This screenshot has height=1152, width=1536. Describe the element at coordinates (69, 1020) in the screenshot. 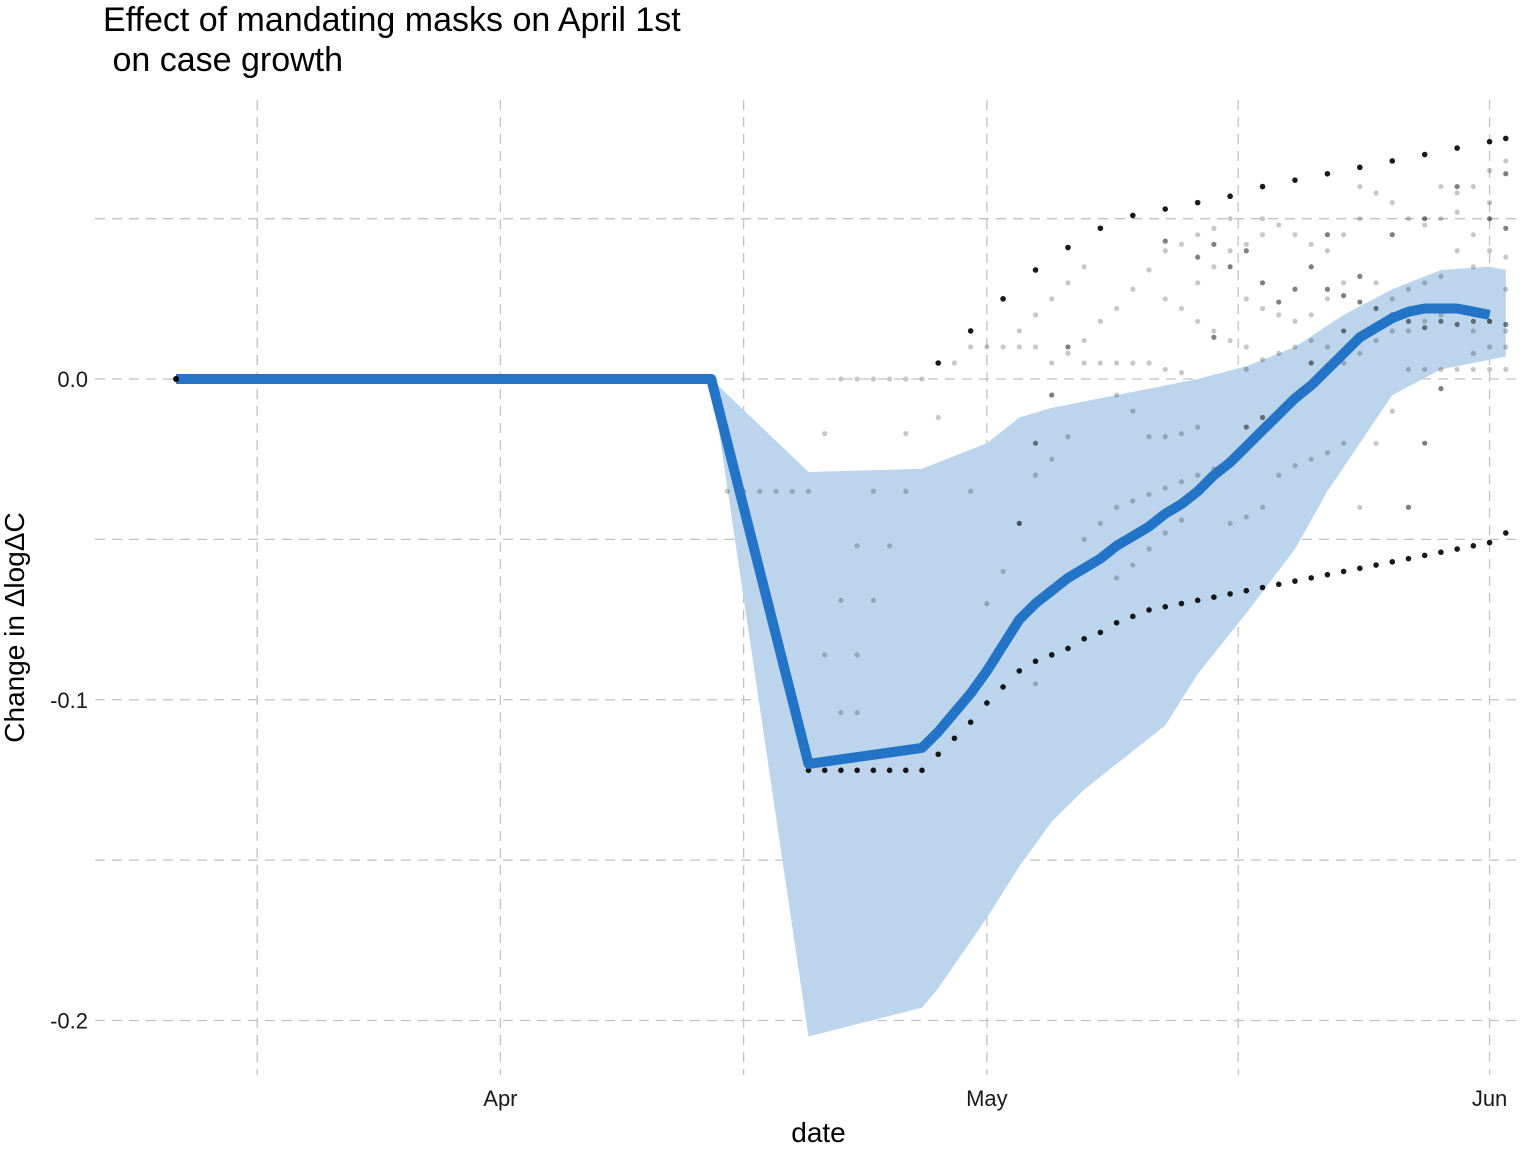

I see `y-tick-label: -0.2` at that location.